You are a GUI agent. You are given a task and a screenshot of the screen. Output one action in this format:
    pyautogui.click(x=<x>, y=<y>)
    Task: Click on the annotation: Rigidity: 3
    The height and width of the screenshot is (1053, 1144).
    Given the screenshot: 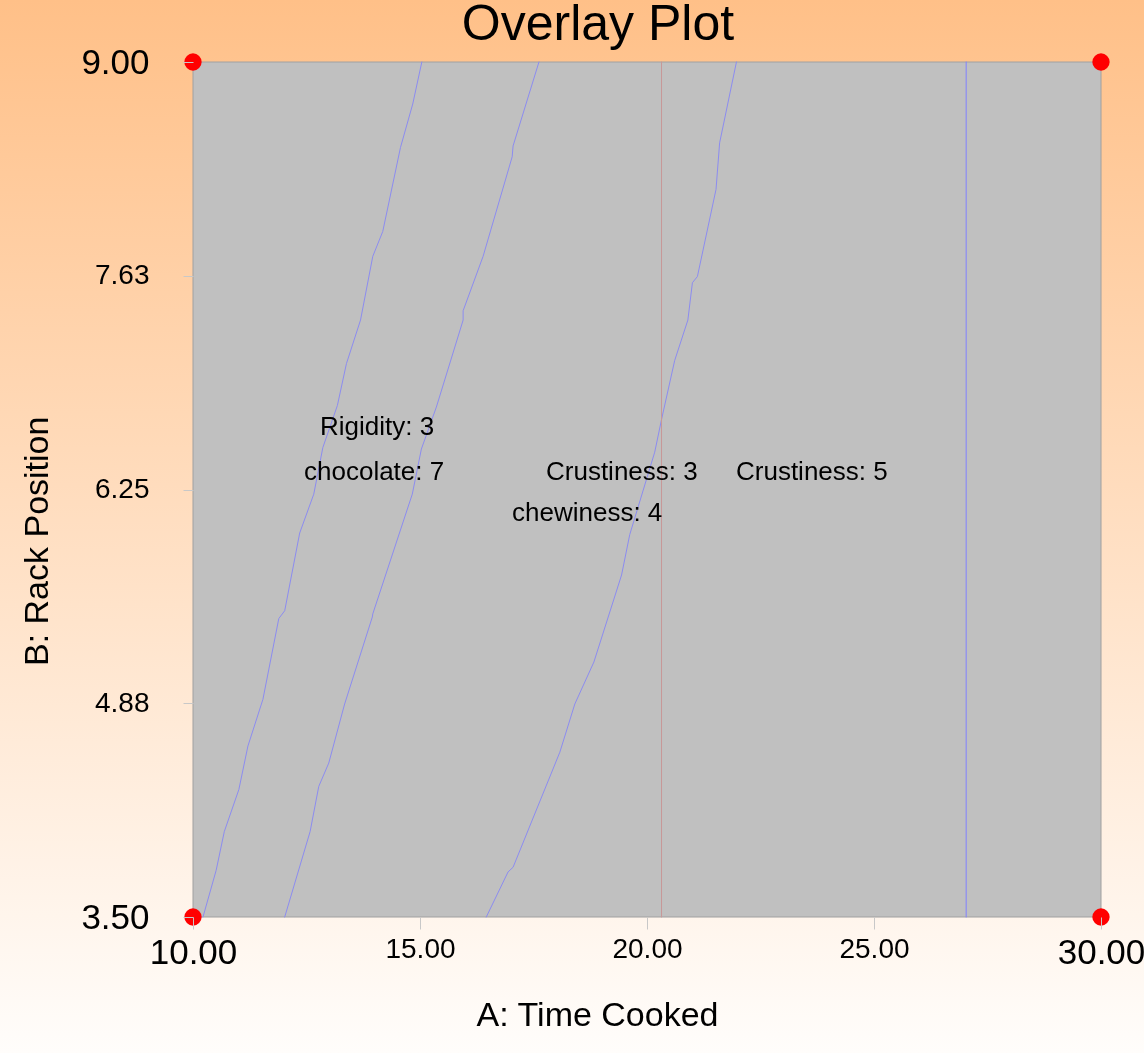 What is the action you would take?
    pyautogui.click(x=377, y=425)
    